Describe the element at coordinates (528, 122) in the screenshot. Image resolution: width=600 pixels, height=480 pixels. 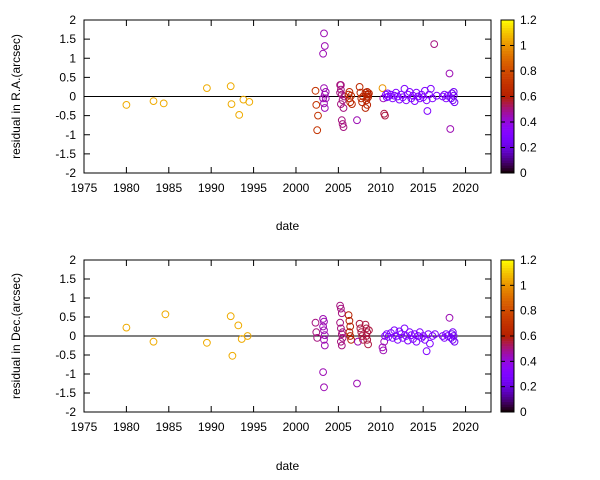
I see `colorbar-tick-label: 0.4` at that location.